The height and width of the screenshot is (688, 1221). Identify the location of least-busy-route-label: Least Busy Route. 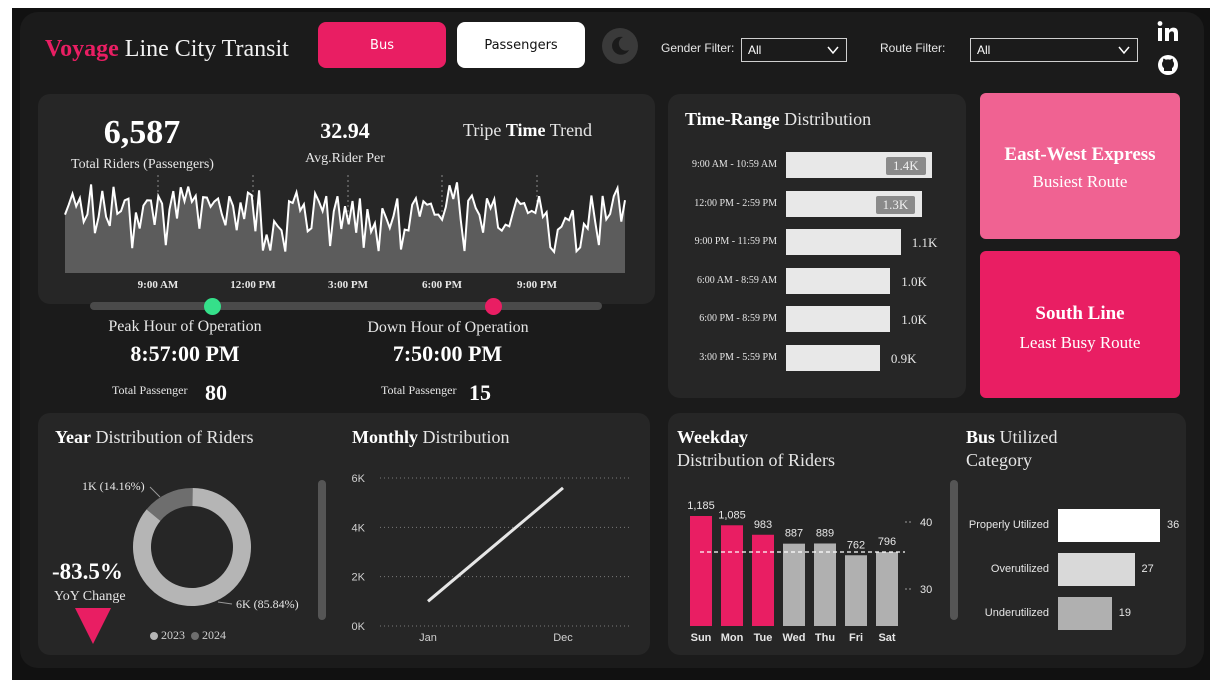
(1080, 342).